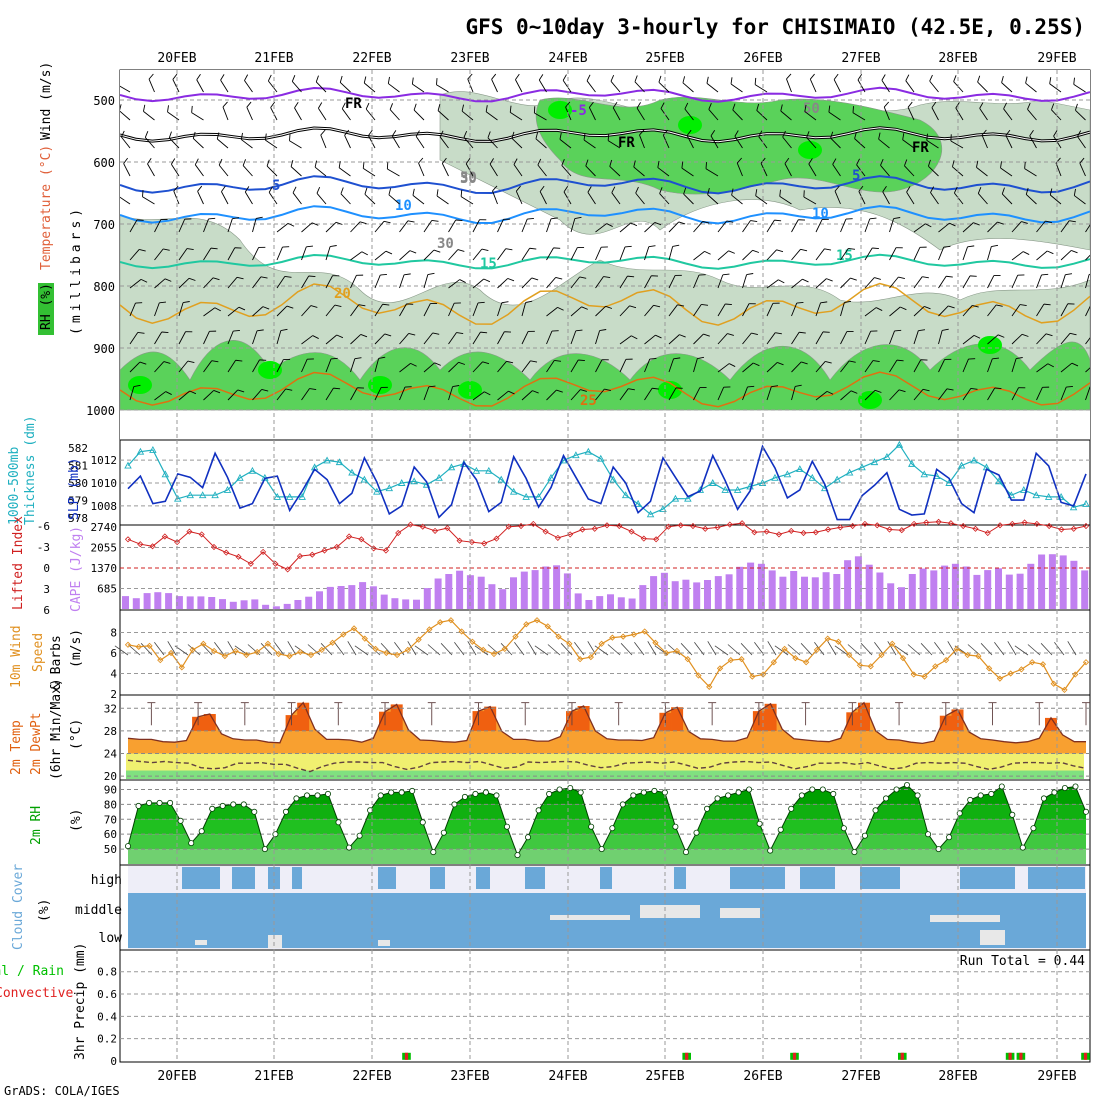  I want to click on bottom-date-29feb: 29FEB, so click(1056, 1076).